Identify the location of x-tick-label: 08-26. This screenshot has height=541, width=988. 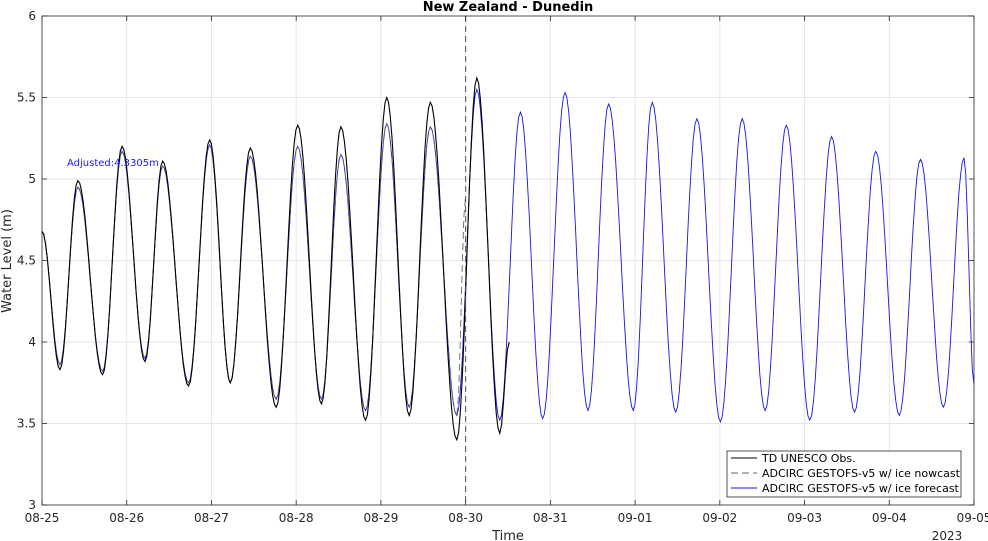
(126, 518).